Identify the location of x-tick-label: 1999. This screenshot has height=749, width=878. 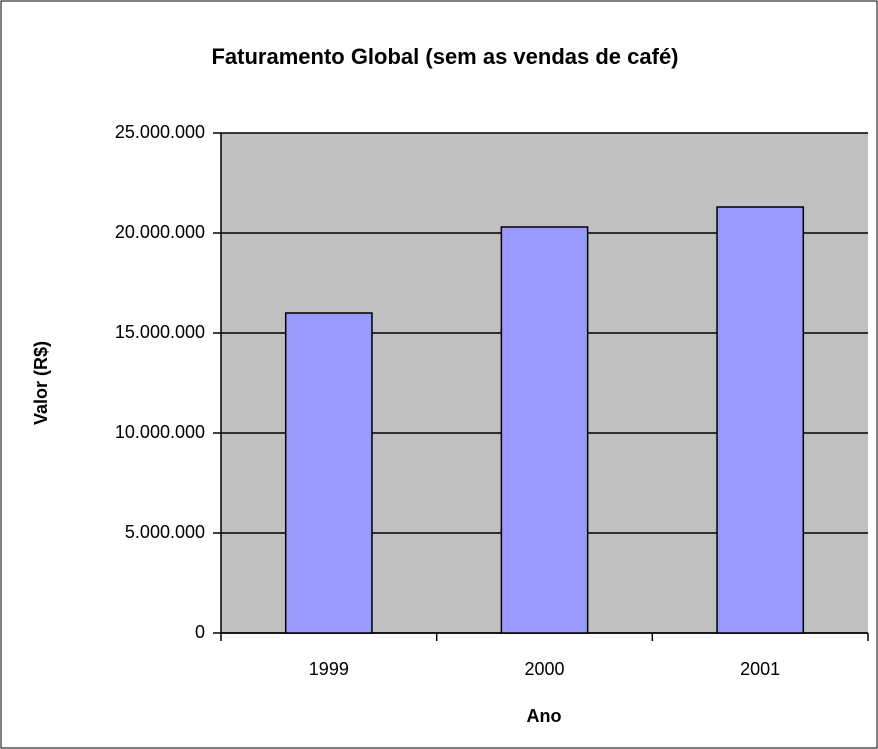
(329, 669).